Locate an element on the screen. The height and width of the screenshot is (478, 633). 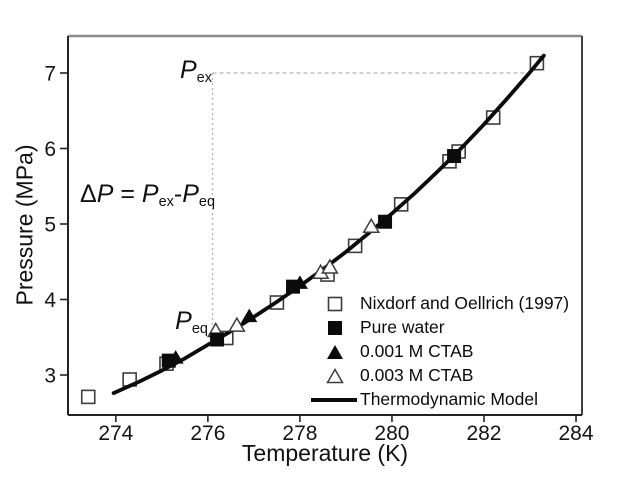
legend-label: 0.001 M CTAB is located at coordinates (417, 351).